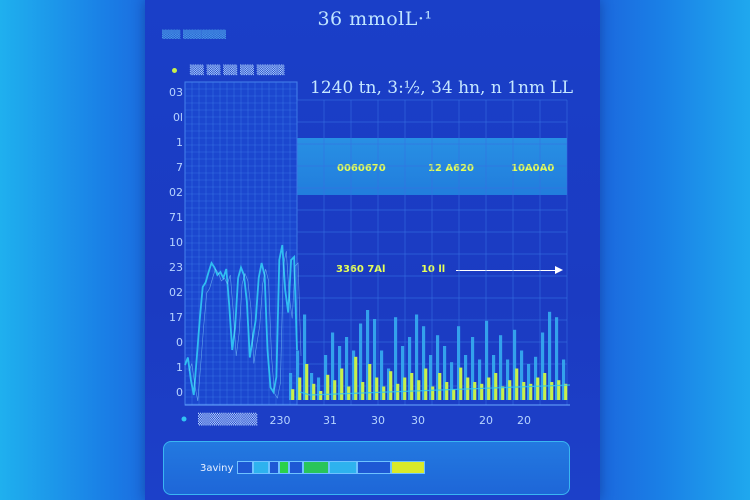  I want to click on chart-title: 36 mmolL·¹, so click(375, 19).